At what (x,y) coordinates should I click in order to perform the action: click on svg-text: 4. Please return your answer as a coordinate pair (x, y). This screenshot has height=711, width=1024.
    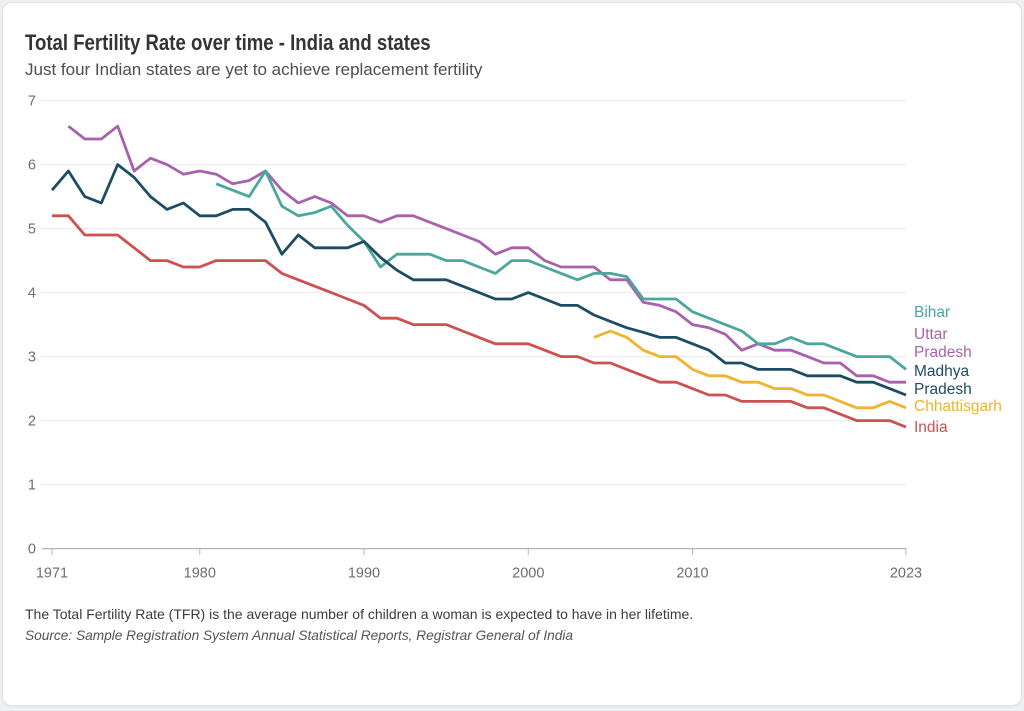
    Looking at the image, I should click on (32, 294).